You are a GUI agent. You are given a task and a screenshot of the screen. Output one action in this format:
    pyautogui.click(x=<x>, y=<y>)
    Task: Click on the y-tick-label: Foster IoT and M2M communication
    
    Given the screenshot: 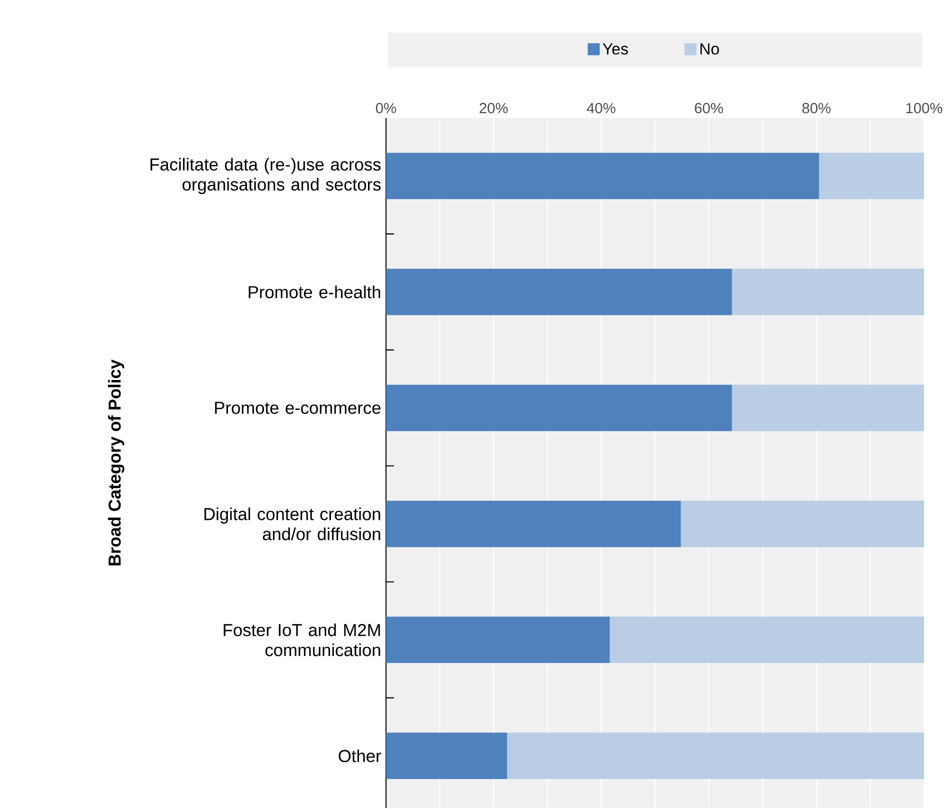 What is the action you would take?
    pyautogui.click(x=302, y=640)
    